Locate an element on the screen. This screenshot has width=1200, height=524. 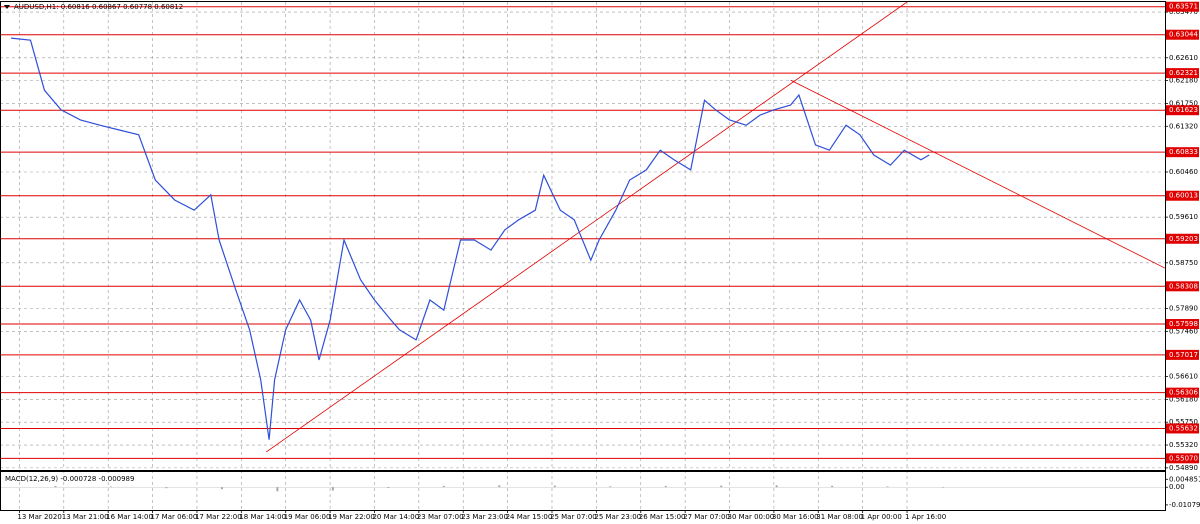
y-tick-label: 0.61320 is located at coordinates (1183, 126).